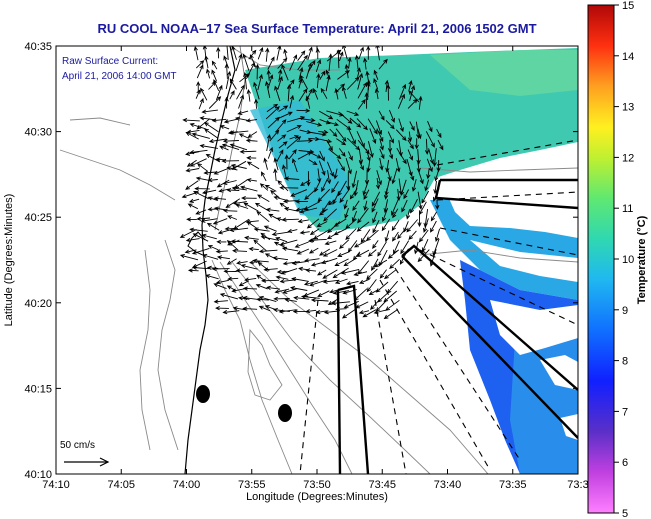 This screenshot has width=651, height=519. Describe the element at coordinates (110, 61) in the screenshot. I see `inset-line-1: Raw Surface Current:` at that location.